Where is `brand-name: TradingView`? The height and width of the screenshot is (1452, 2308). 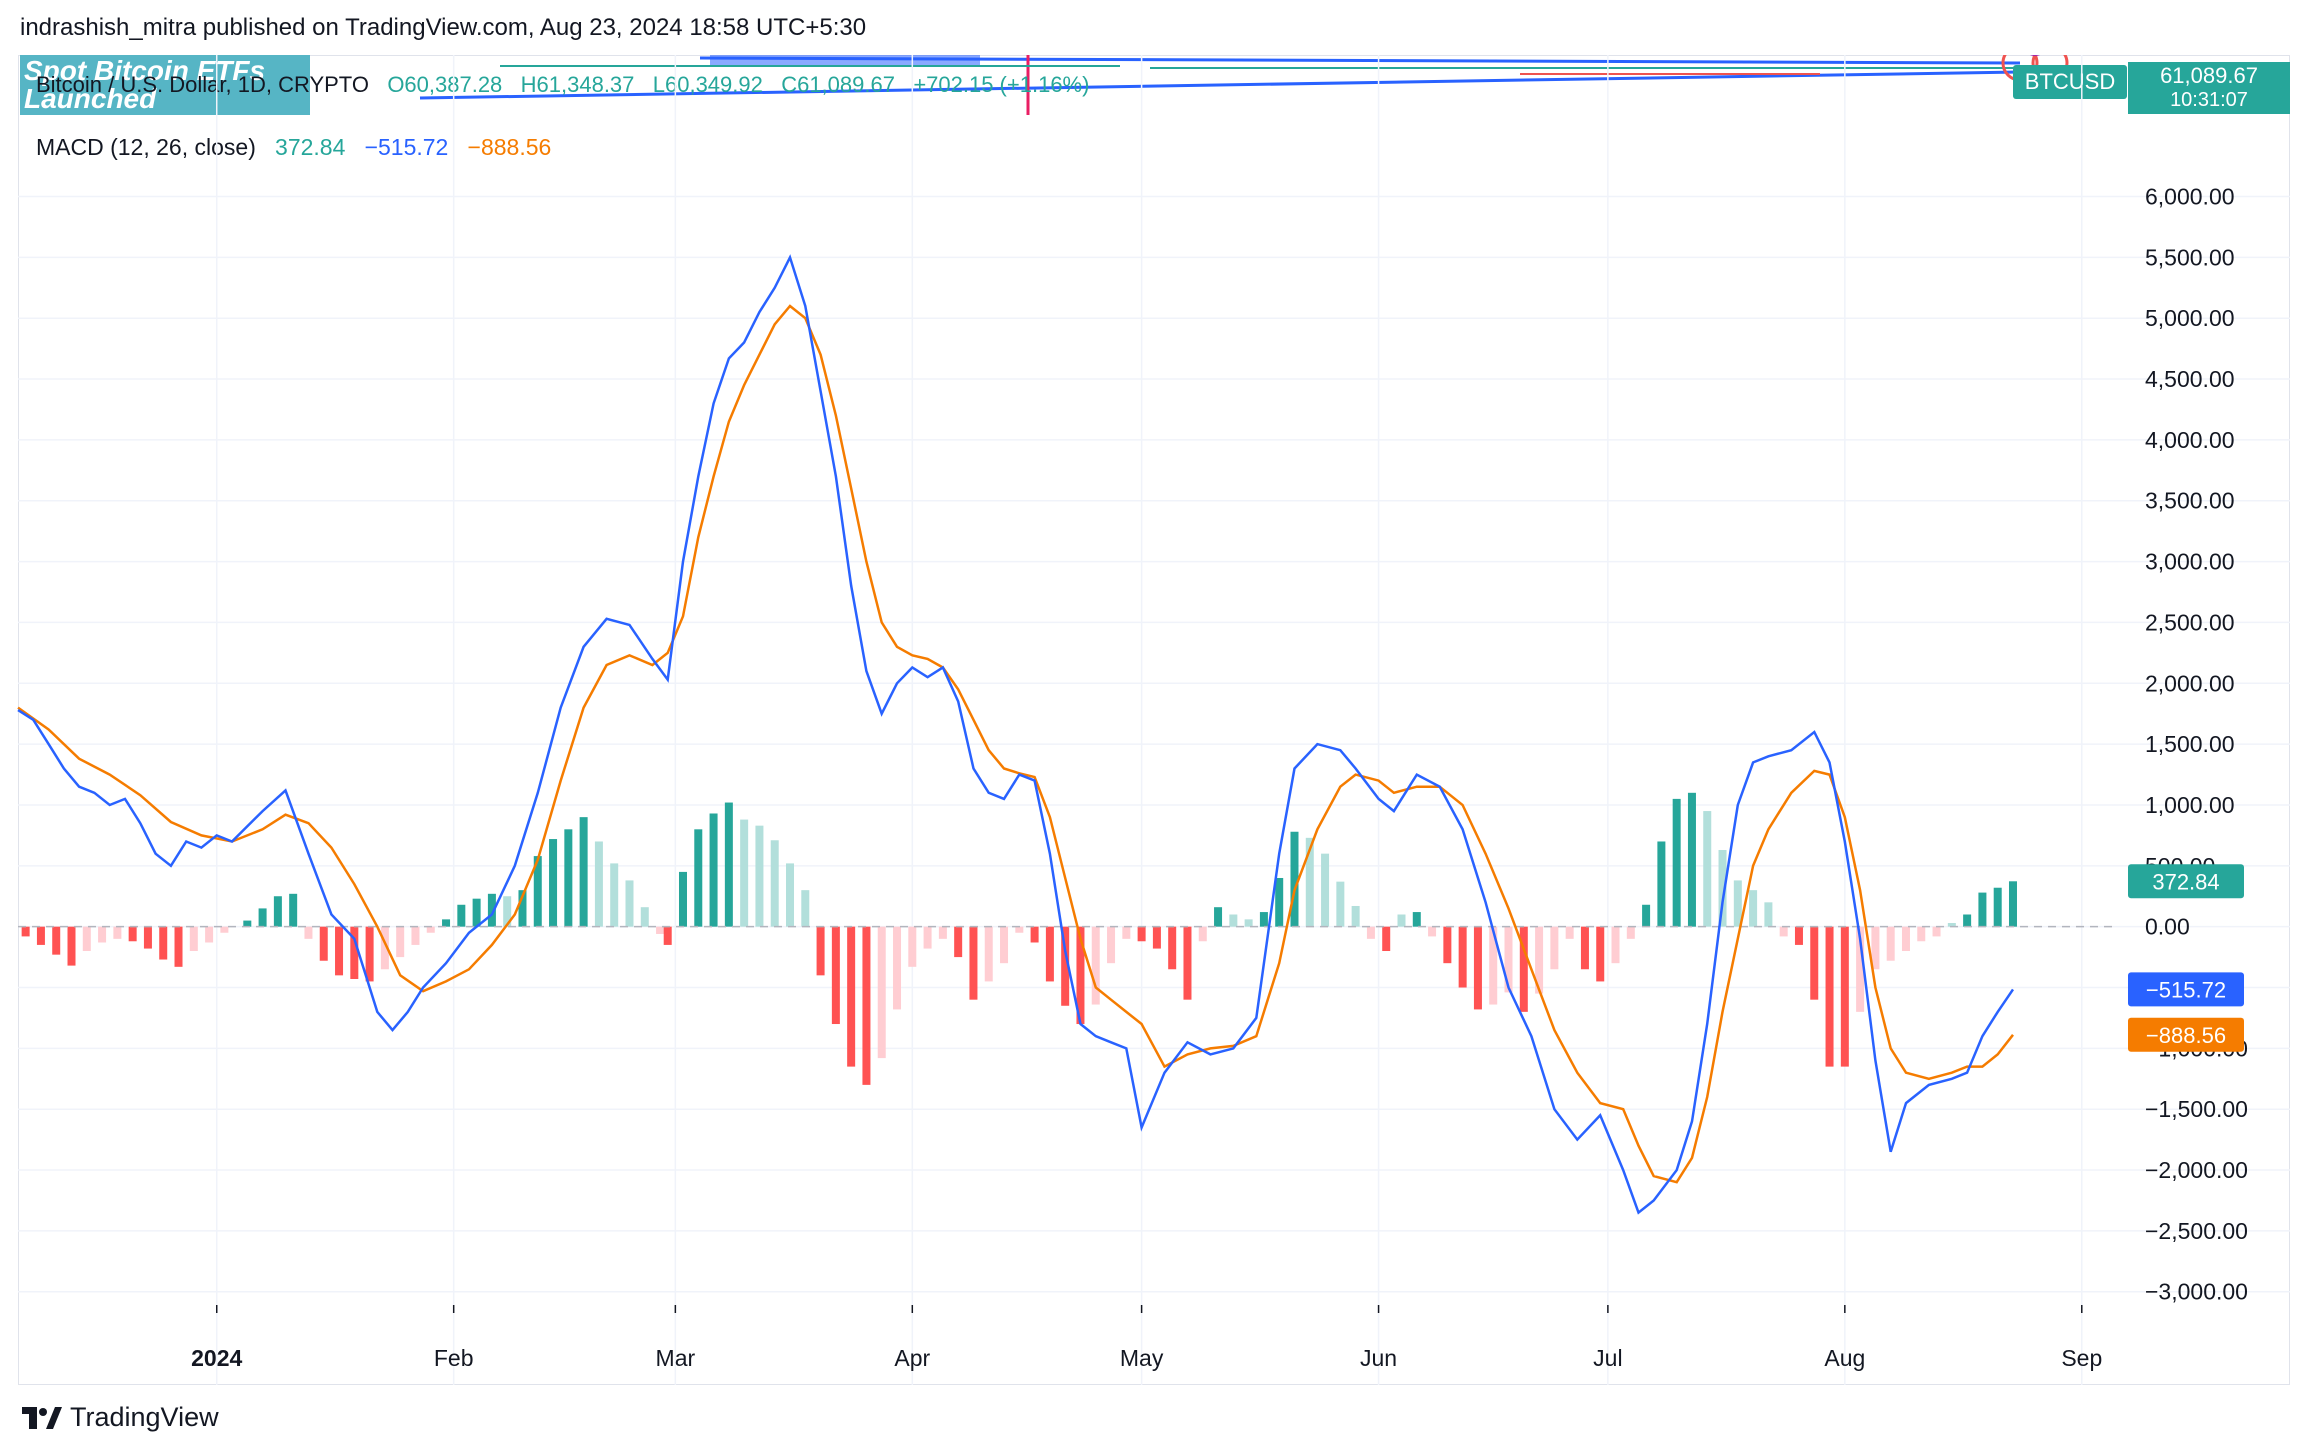 brand-name: TradingView is located at coordinates (144, 1417).